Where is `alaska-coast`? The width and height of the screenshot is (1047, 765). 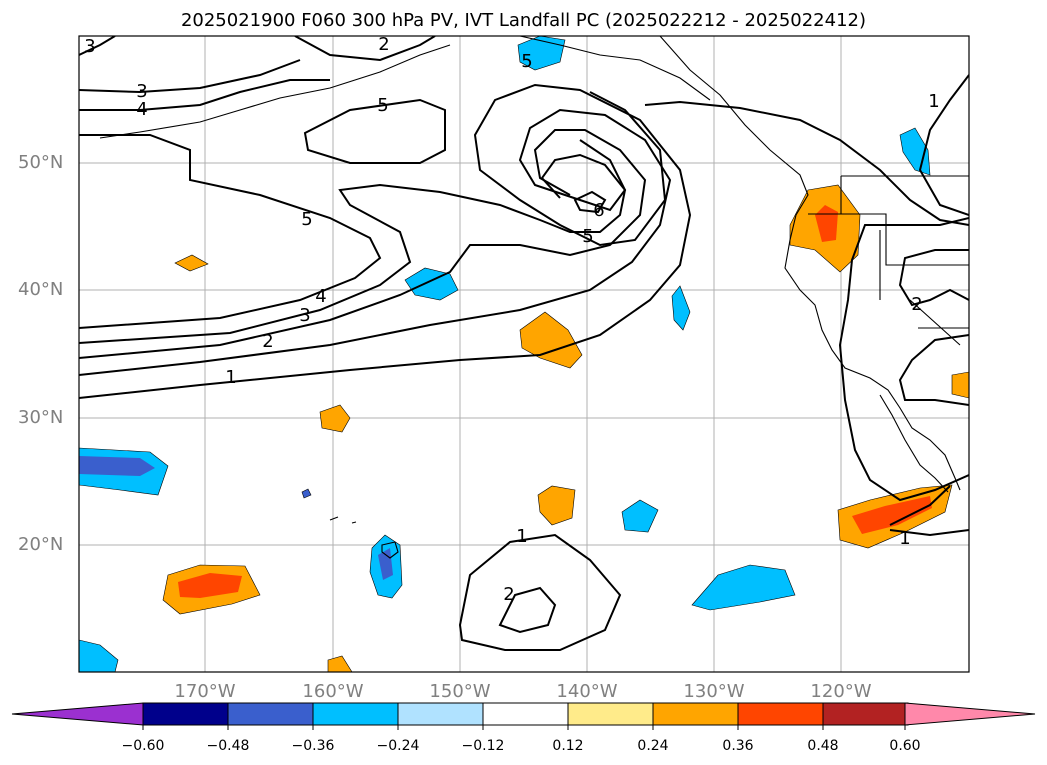 alaska-coast is located at coordinates (615, 68).